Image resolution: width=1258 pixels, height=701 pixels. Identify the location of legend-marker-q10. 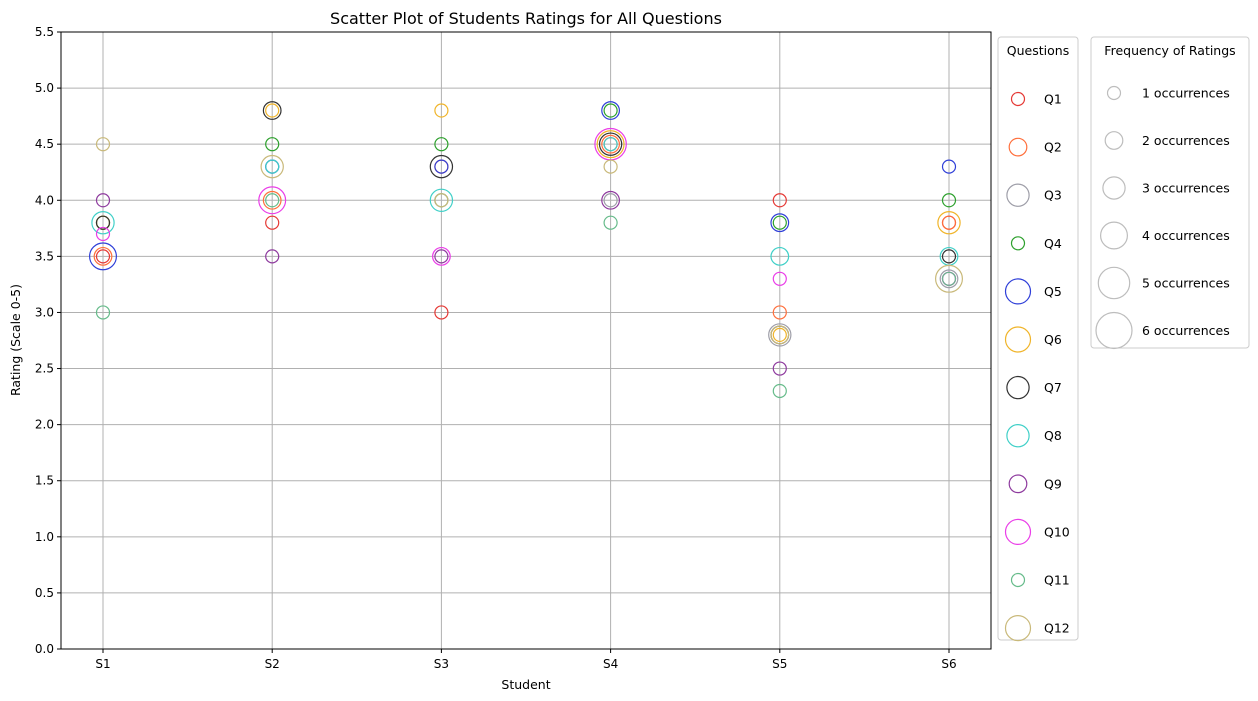
(1018, 532).